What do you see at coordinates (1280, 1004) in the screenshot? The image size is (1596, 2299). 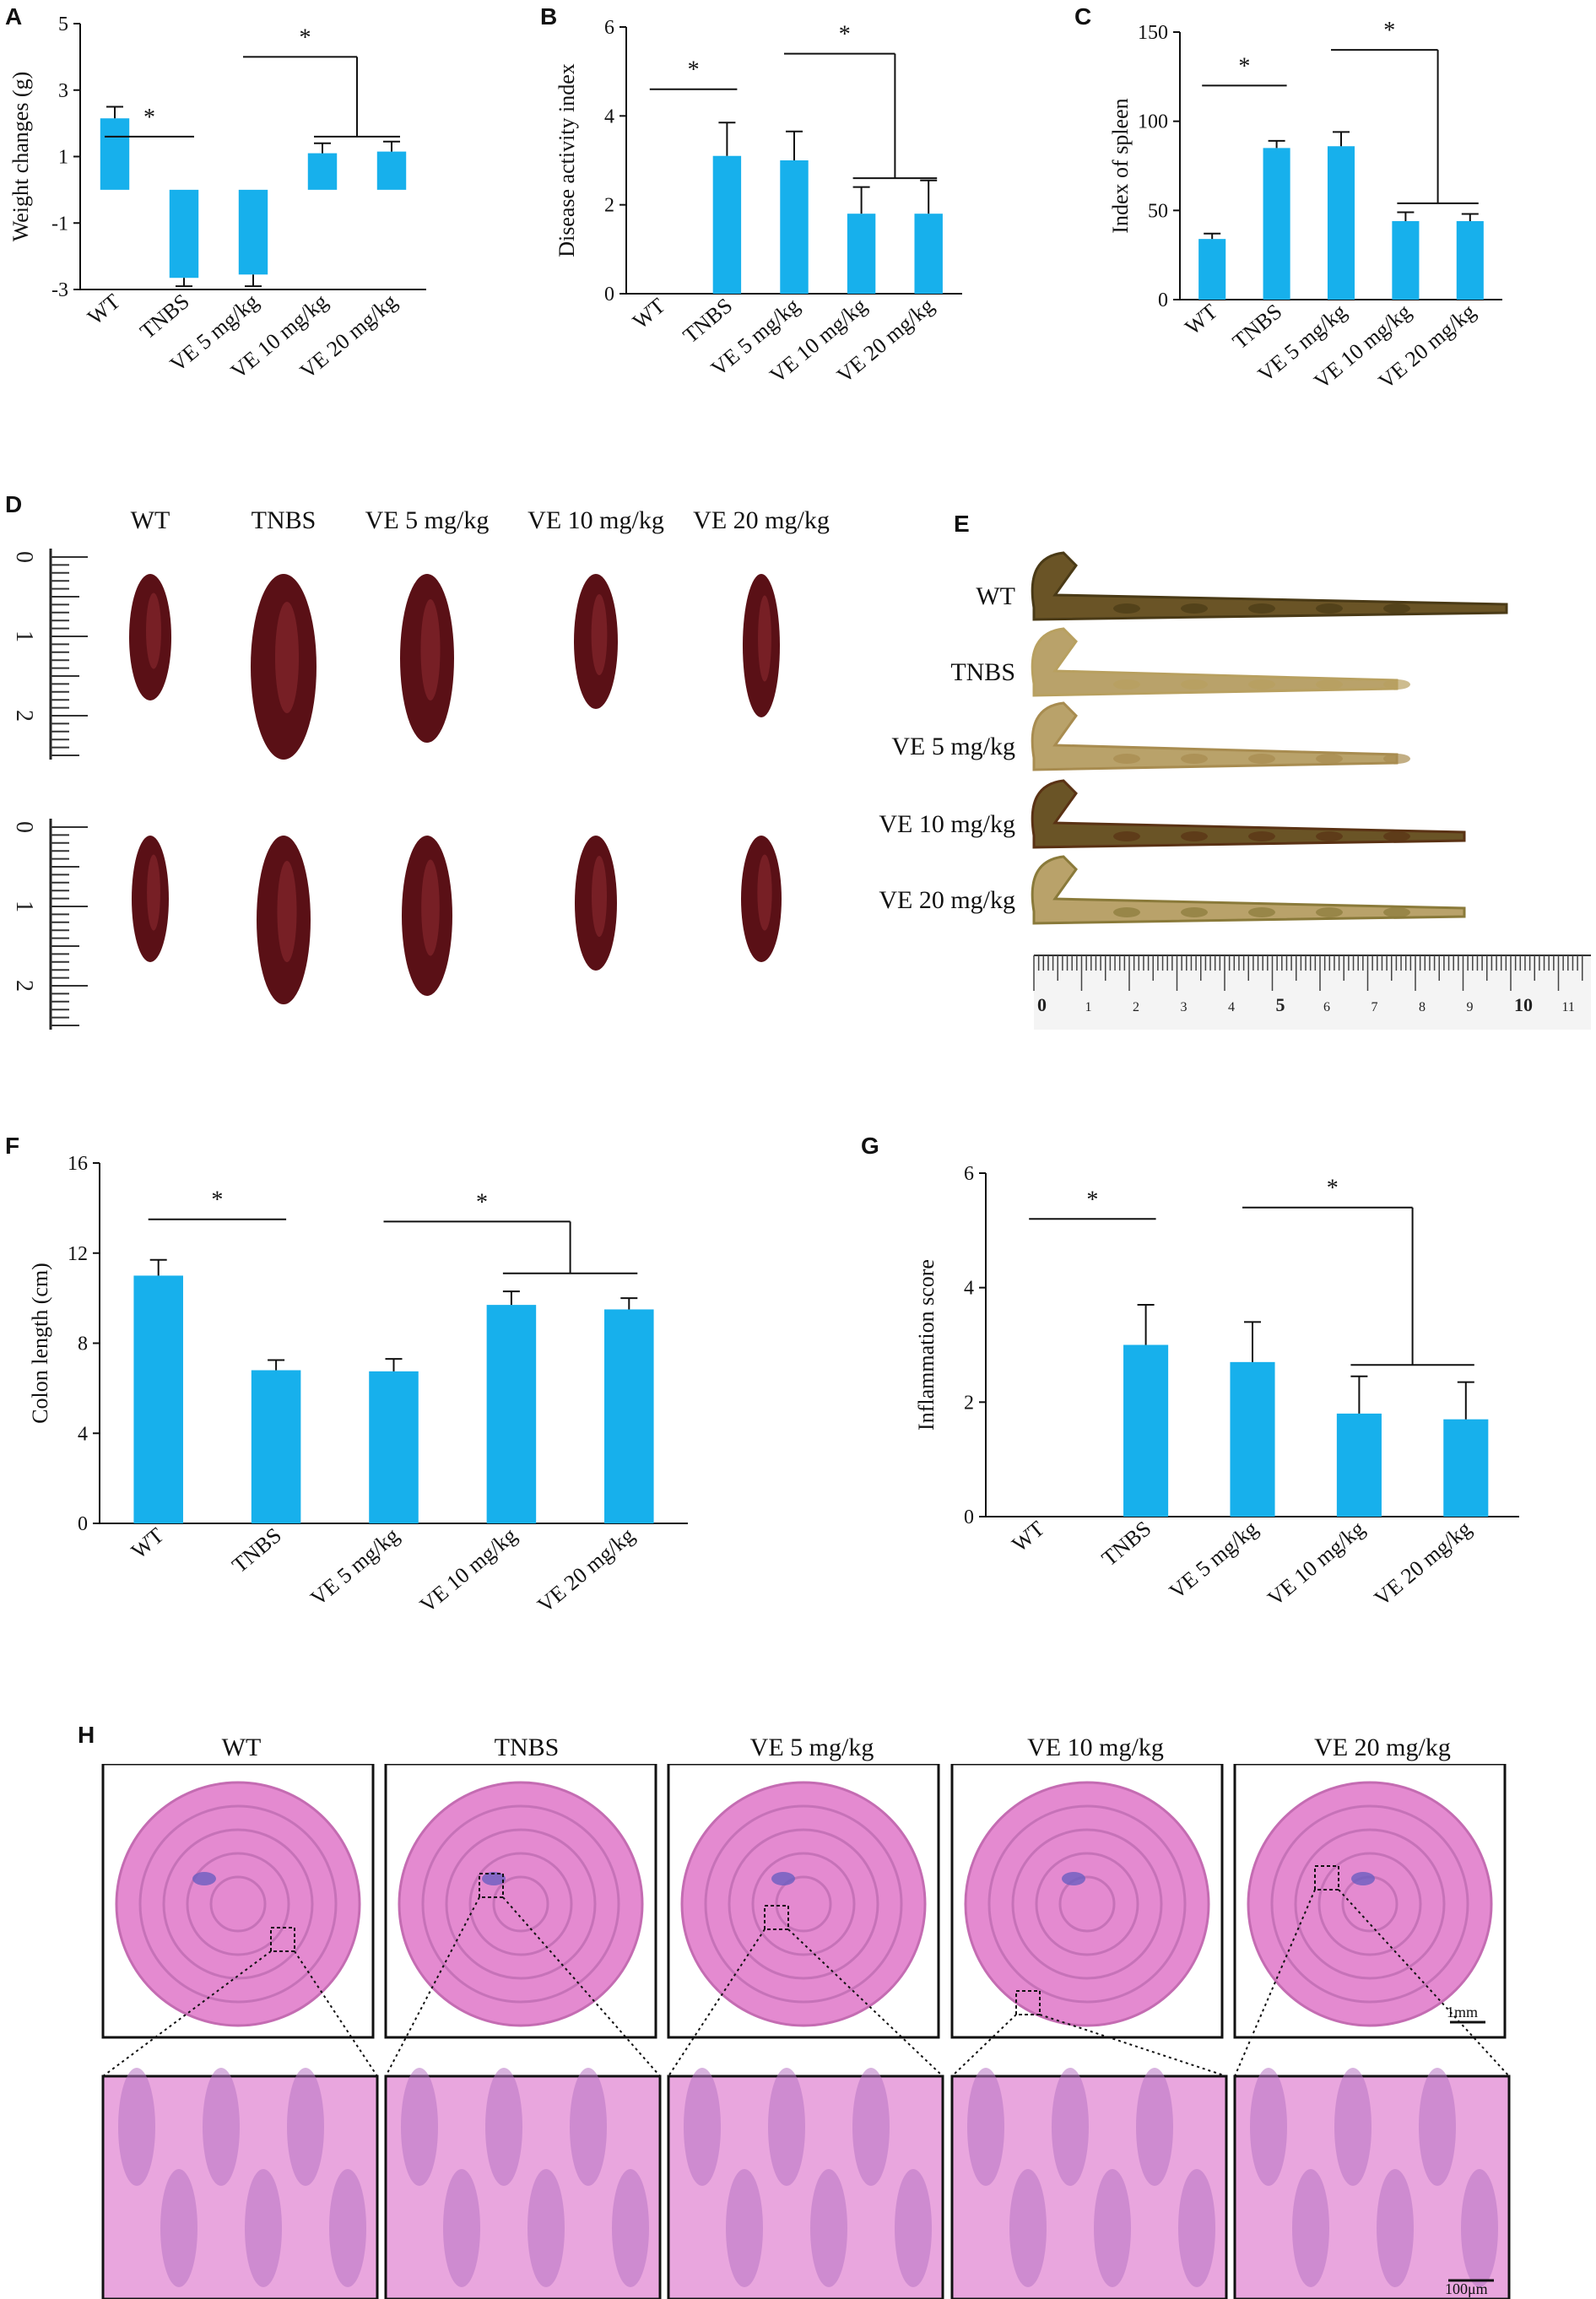 I see `ruler-e-label: 5` at bounding box center [1280, 1004].